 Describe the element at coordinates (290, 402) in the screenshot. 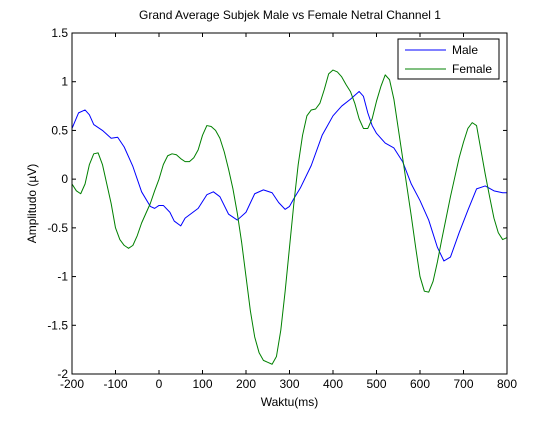

I see `x-axis-title: Waktu(ms)` at that location.